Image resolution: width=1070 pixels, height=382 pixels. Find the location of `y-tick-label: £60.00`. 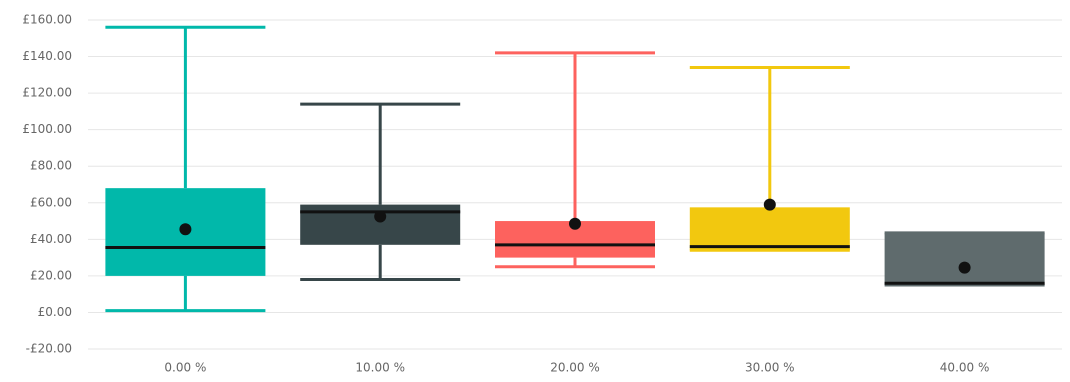

y-tick-label: £60.00 is located at coordinates (51, 202).